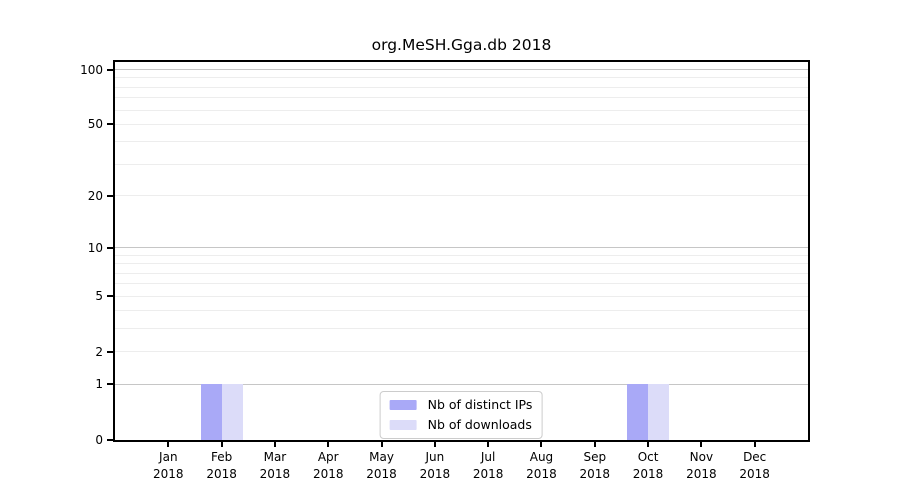  What do you see at coordinates (595, 457) in the screenshot?
I see `x-tick-month: Sep` at bounding box center [595, 457].